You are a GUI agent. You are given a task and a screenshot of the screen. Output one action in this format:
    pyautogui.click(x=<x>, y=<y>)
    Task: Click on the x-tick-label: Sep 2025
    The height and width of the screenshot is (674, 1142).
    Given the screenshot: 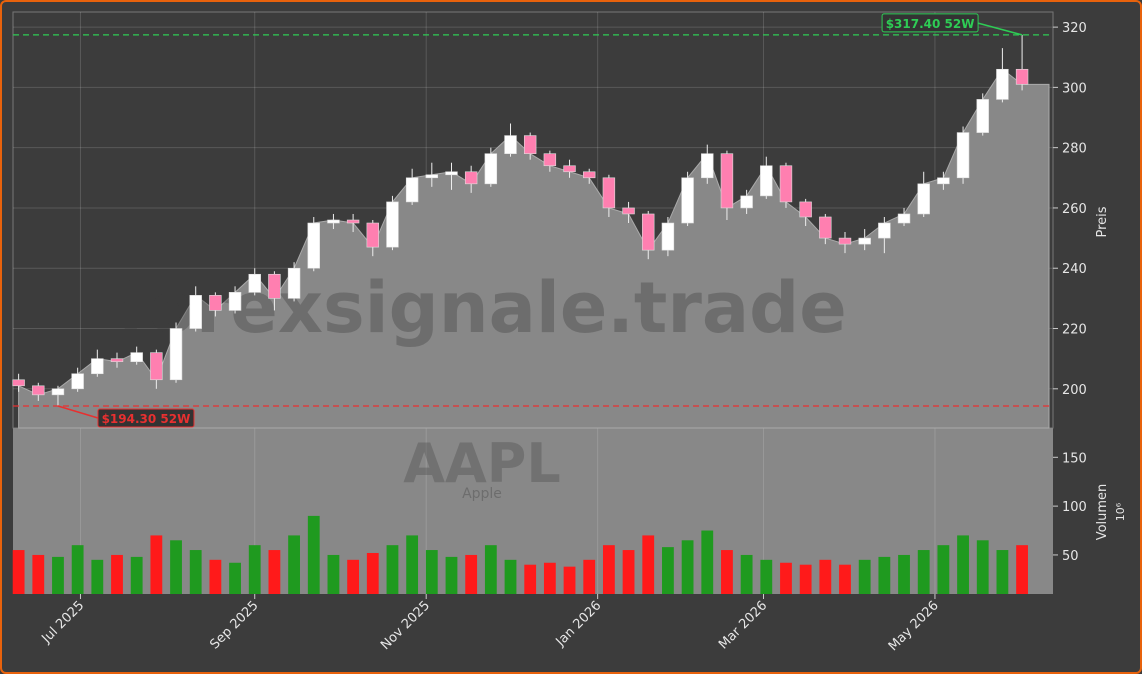 What is the action you would take?
    pyautogui.click(x=234, y=625)
    